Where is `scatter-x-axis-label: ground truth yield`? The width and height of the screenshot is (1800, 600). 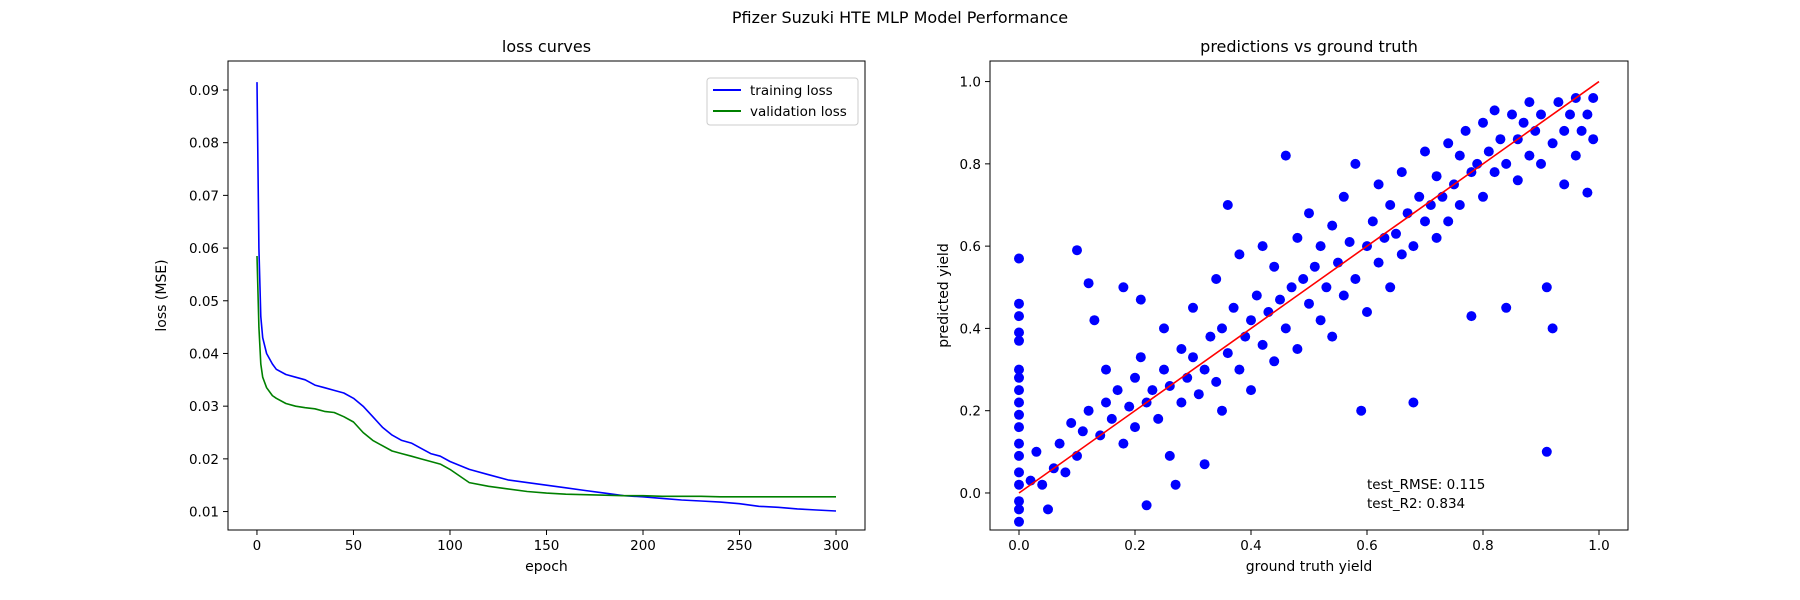 scatter-x-axis-label: ground truth yield is located at coordinates (1309, 567).